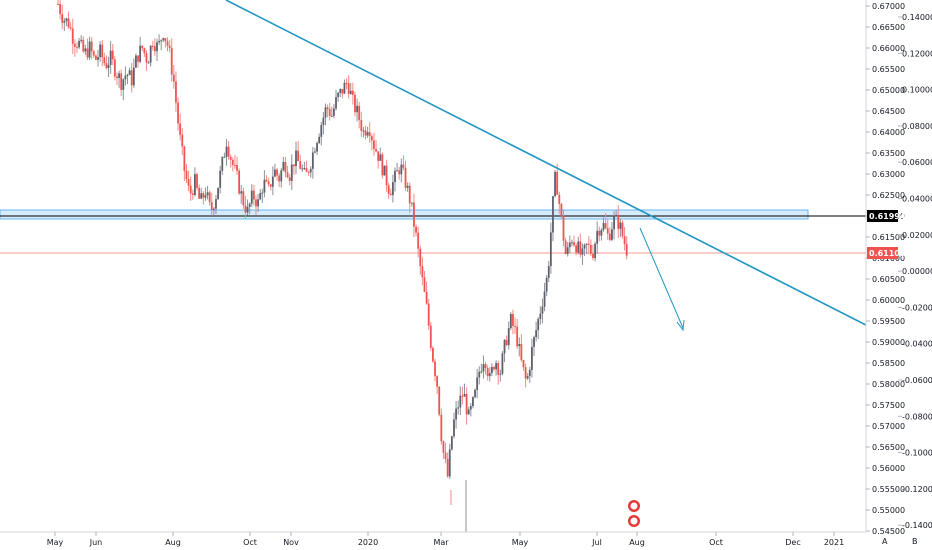 The width and height of the screenshot is (932, 550). Describe the element at coordinates (888, 363) in the screenshot. I see `primary-tick-label: 0.58500` at that location.